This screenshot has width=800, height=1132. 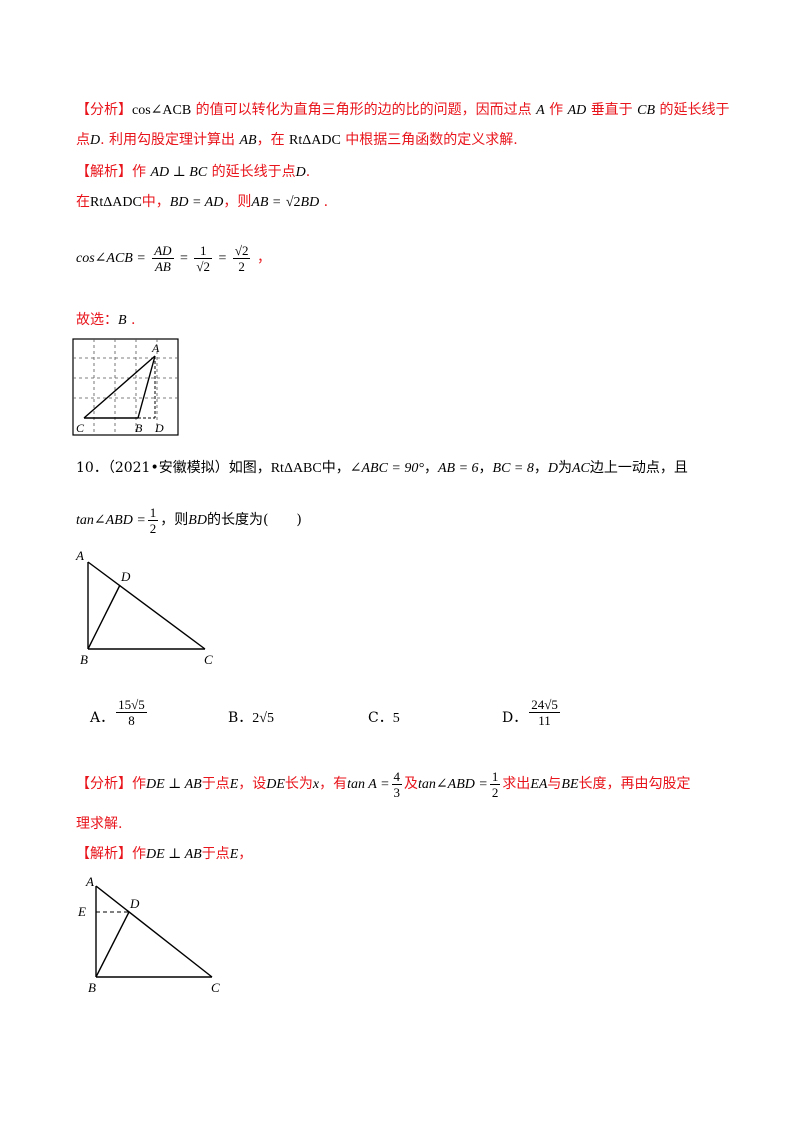 I want to click on equation: AB = 6, so click(x=458, y=468).